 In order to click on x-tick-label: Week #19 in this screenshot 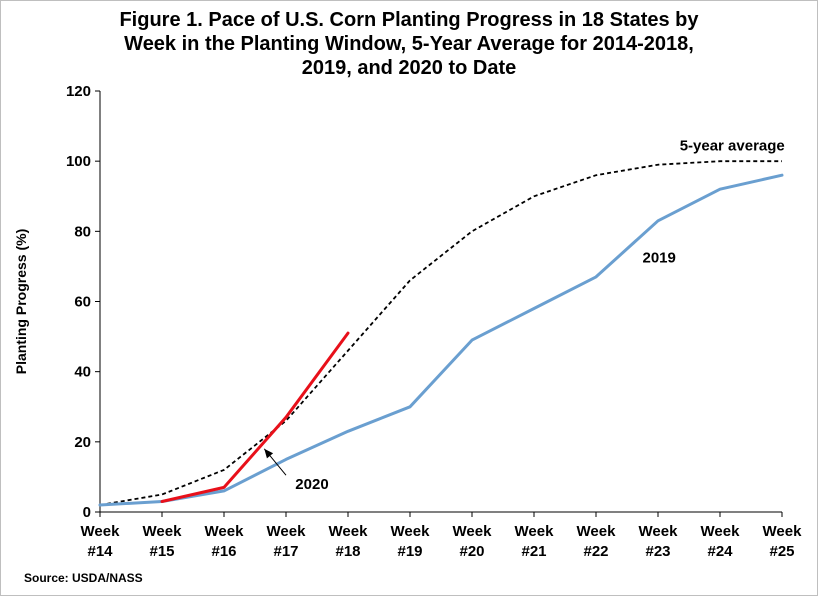, I will do `click(411, 541)`.